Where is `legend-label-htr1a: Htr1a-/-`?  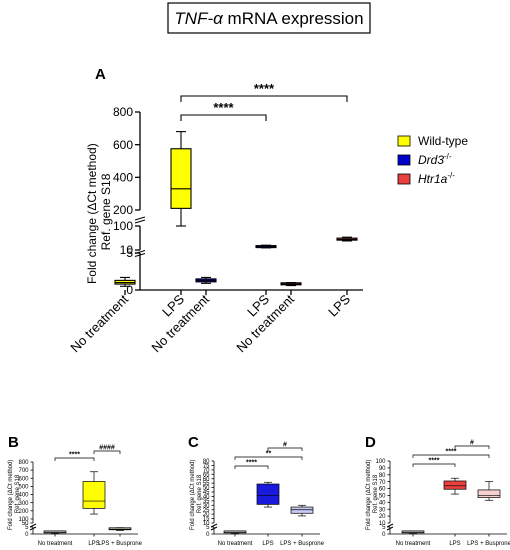 legend-label-htr1a: Htr1a-/- is located at coordinates (436, 178).